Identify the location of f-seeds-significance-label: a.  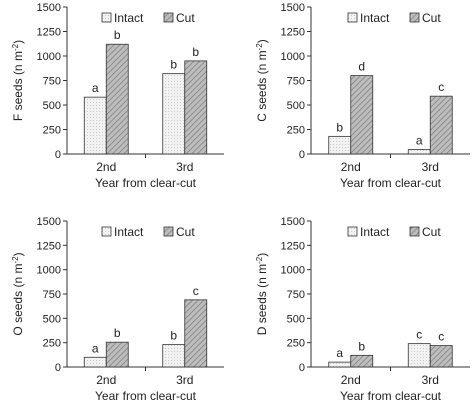
(95, 88).